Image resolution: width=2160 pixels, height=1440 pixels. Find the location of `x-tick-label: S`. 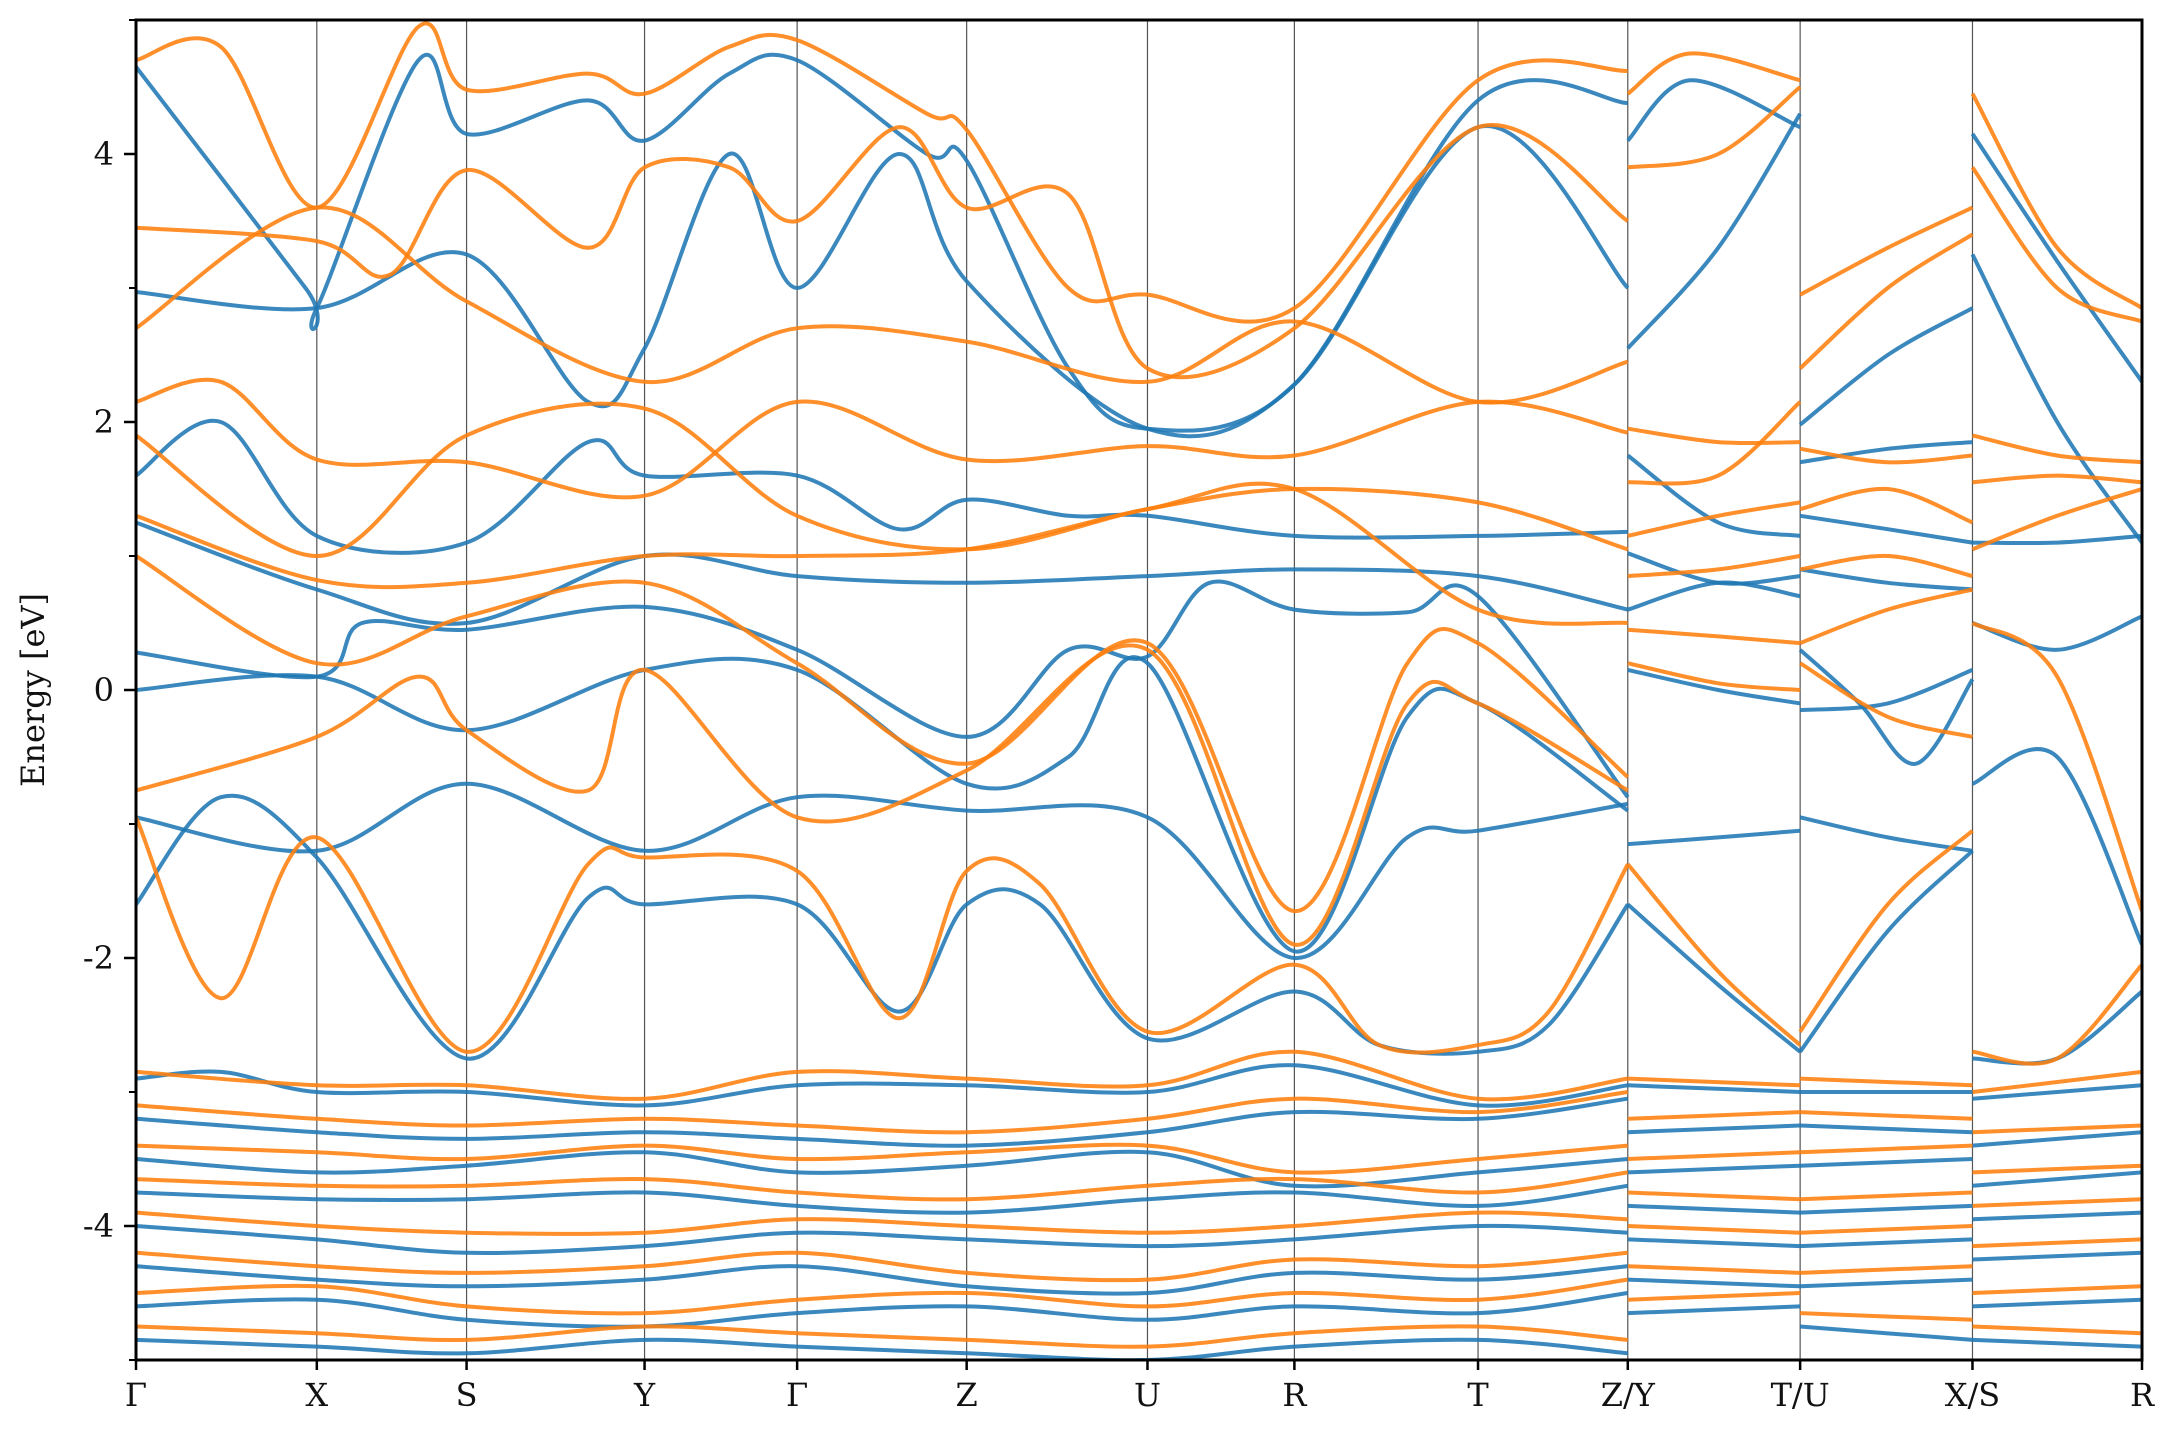

x-tick-label: S is located at coordinates (467, 1395).